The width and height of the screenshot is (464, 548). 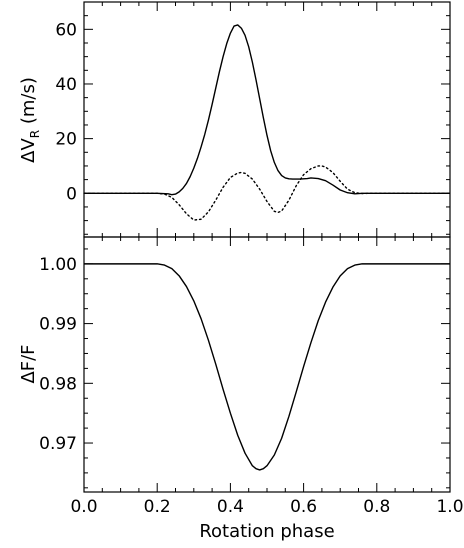 I want to click on top-series-dotted-line, so click(x=267, y=193).